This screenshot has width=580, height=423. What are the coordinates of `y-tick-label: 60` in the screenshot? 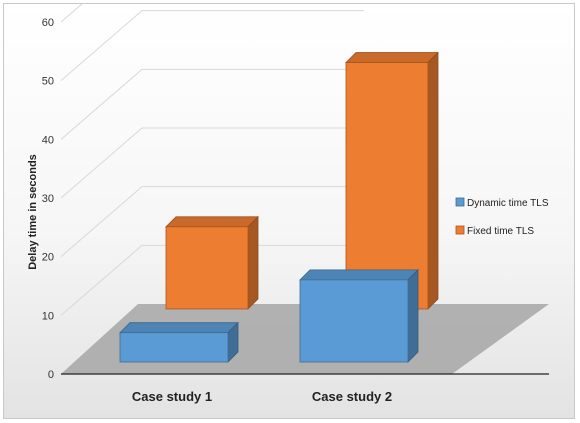 It's located at (48, 23).